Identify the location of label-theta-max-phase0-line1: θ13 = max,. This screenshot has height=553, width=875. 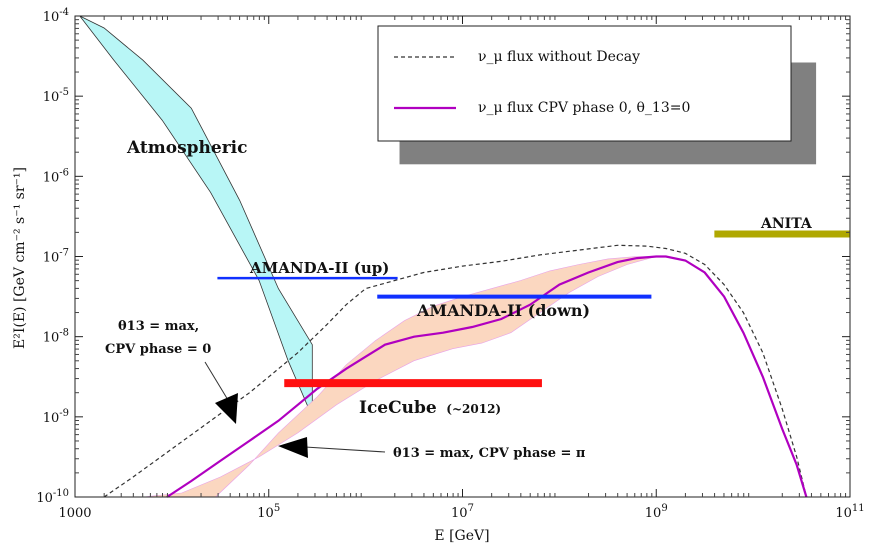
(158, 326).